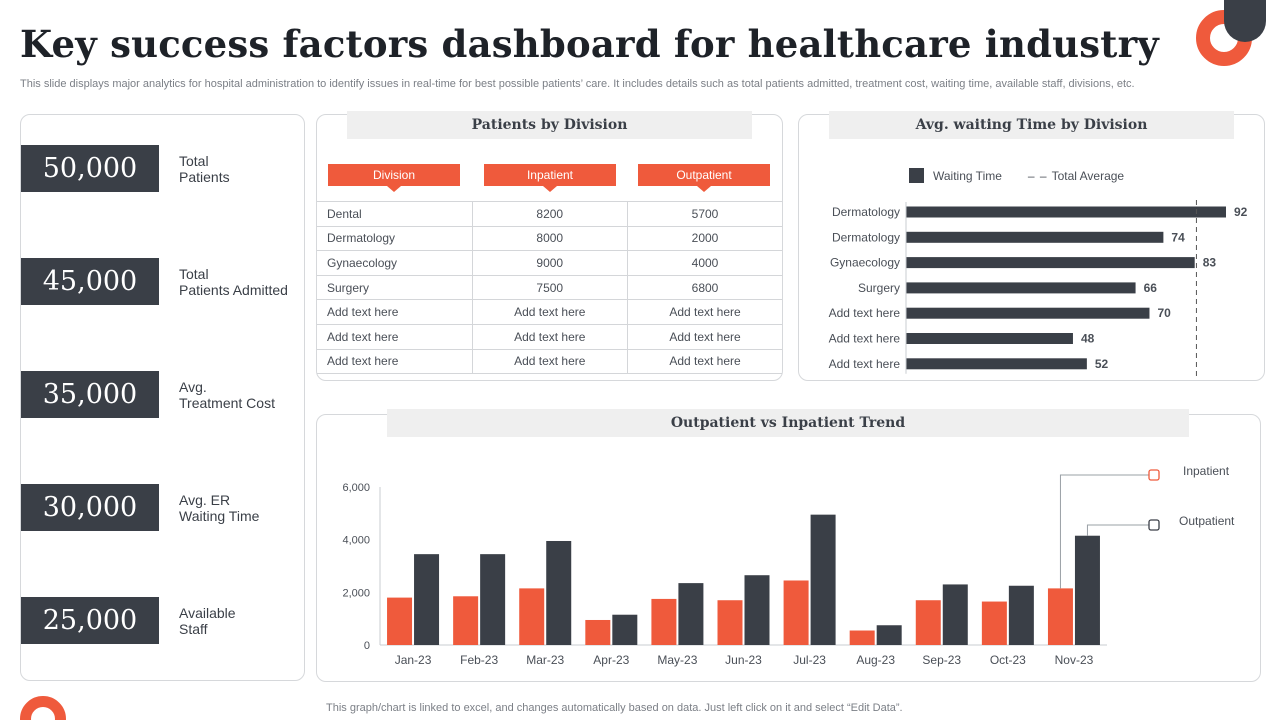 This screenshot has width=1280, height=720. I want to click on table-cell: 7500, so click(549, 287).